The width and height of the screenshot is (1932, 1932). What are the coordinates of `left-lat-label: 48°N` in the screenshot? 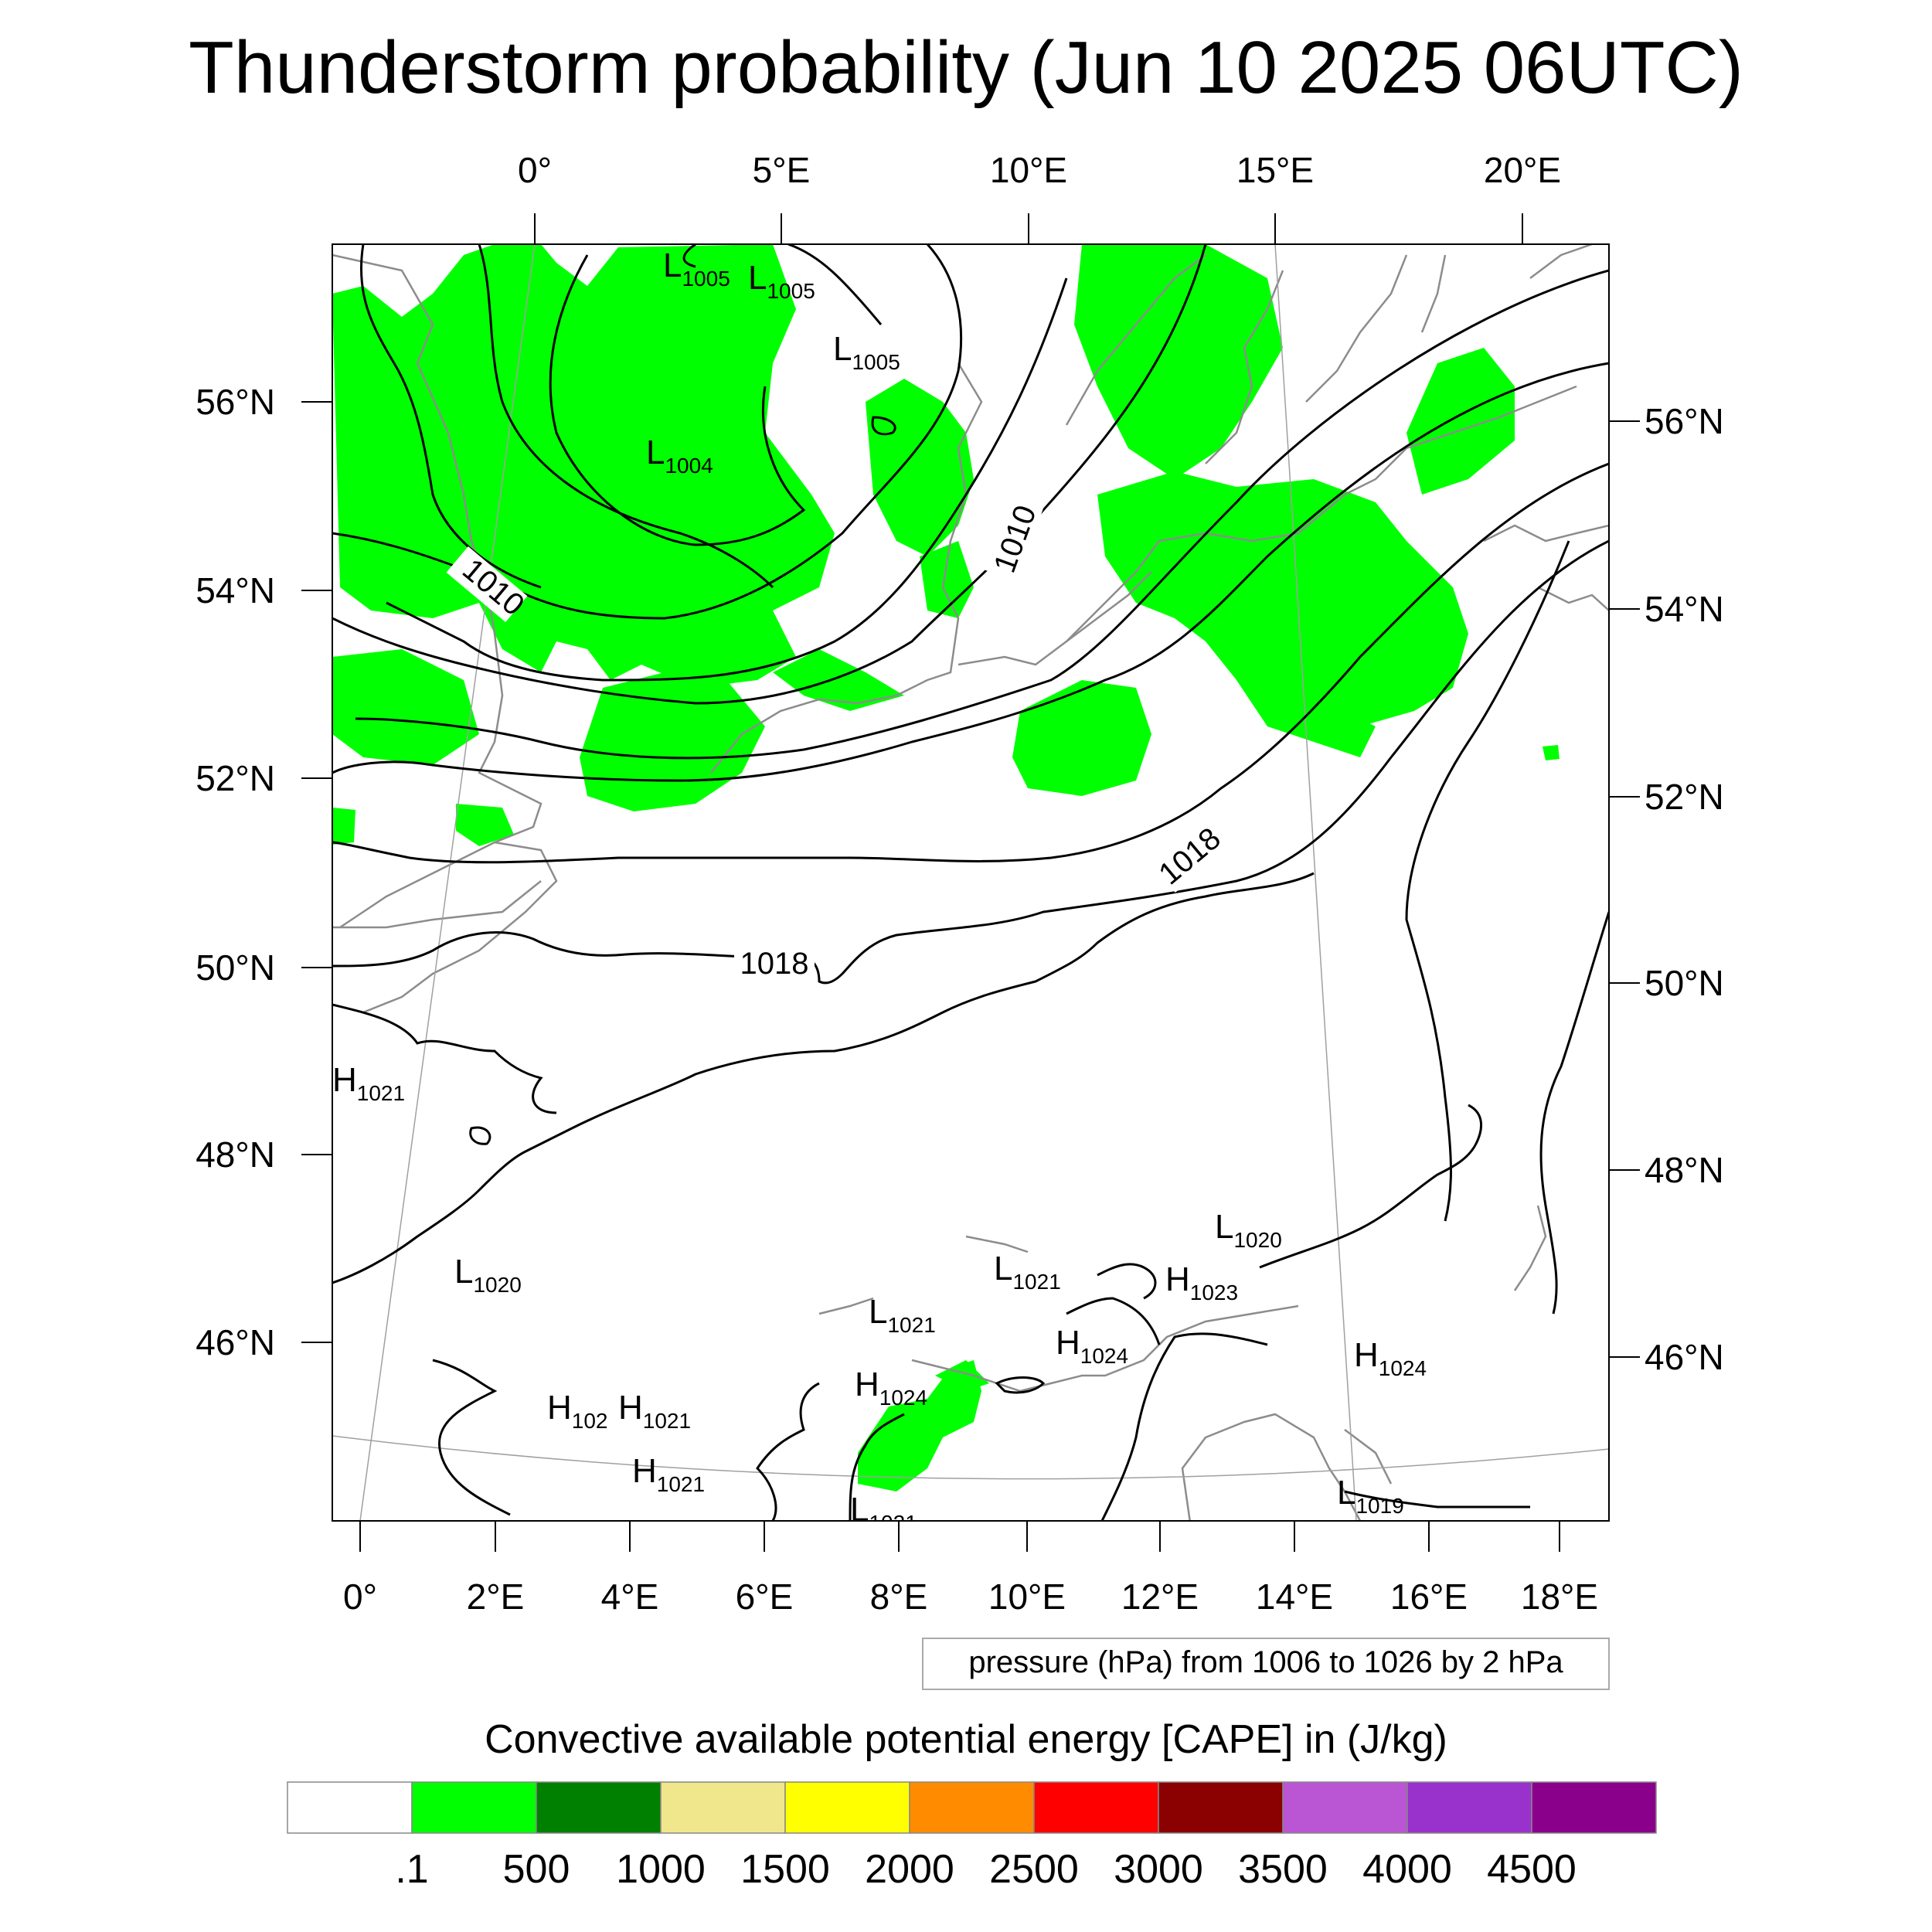 It's located at (236, 1155).